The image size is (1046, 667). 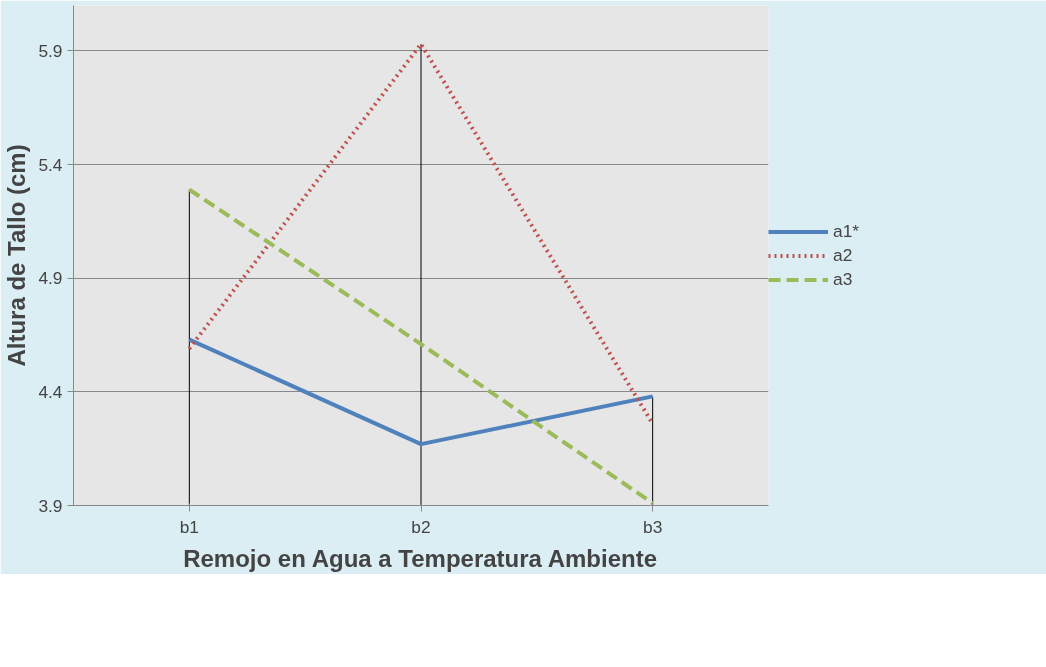 What do you see at coordinates (420, 558) in the screenshot?
I see `x-axis-title: Remojo en Agua a Temperatura Ambiente` at bounding box center [420, 558].